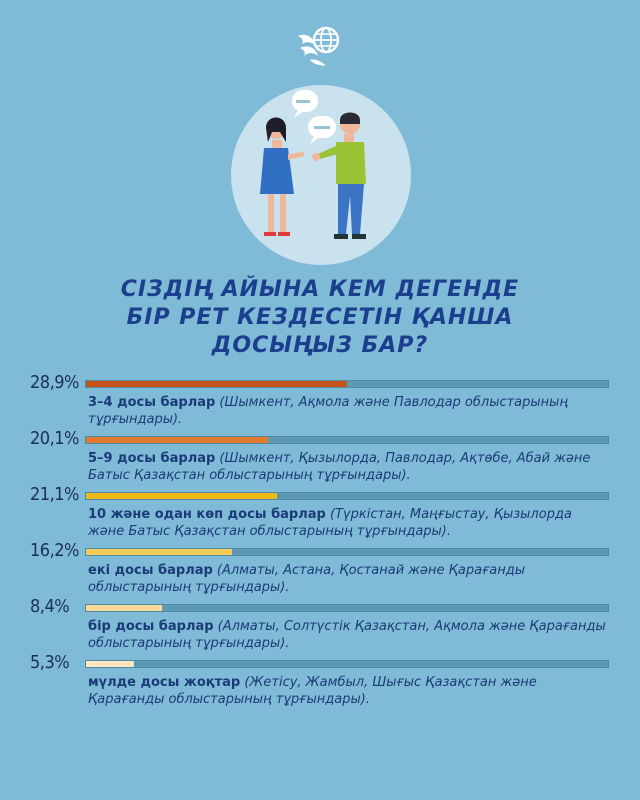 This screenshot has width=640, height=800. What do you see at coordinates (320, 289) in the screenshot?
I see `title-line-1: СІЗДІҢ АЙЫНА КЕМ ДЕГЕНДЕ` at bounding box center [320, 289].